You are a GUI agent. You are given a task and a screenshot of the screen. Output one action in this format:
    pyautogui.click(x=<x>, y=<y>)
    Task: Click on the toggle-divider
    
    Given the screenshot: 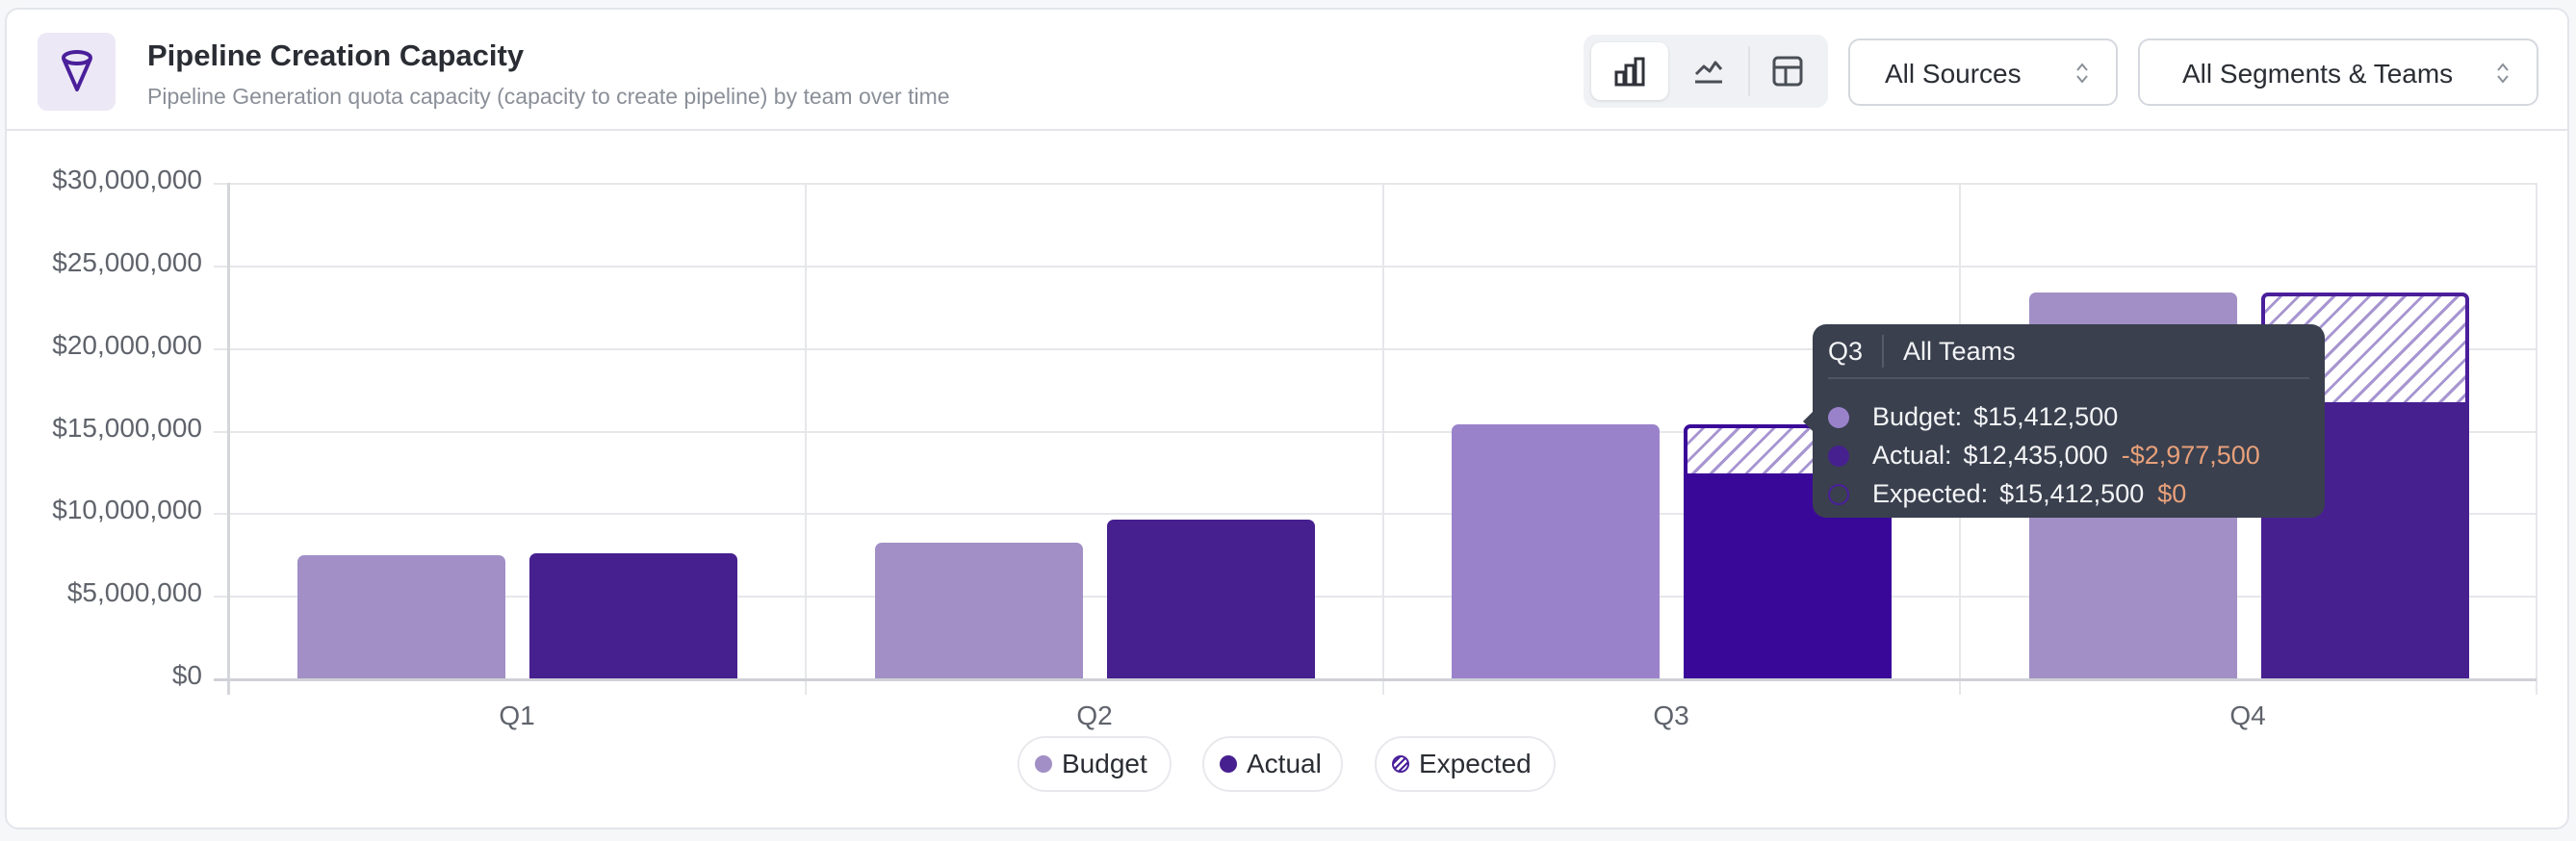 What is the action you would take?
    pyautogui.click(x=1749, y=71)
    